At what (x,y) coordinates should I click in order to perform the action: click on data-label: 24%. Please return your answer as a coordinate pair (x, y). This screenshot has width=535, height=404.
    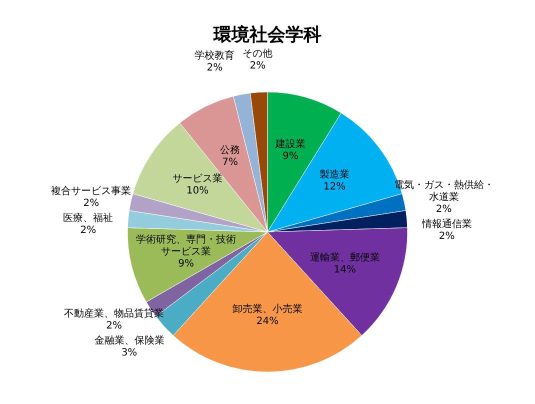
    Looking at the image, I should click on (267, 321).